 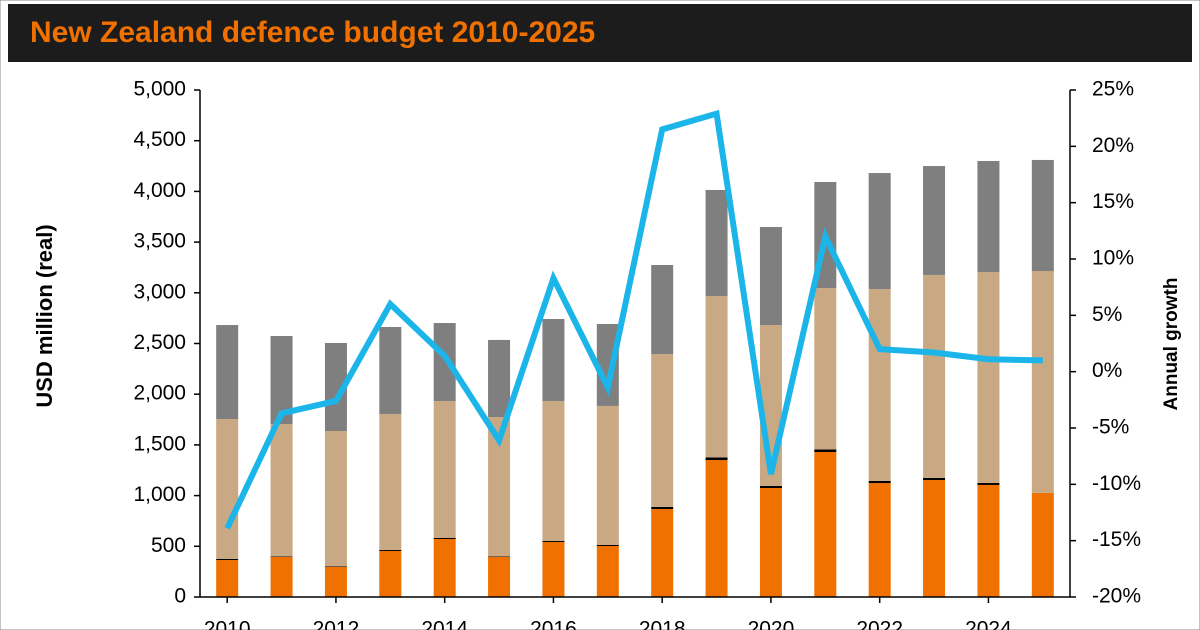 I want to click on y-tick-label: 1,000, so click(x=159, y=494).